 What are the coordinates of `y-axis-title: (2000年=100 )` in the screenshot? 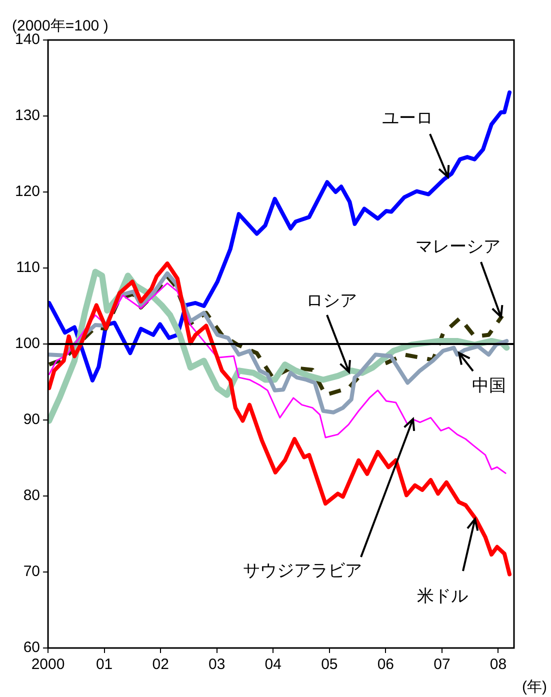 It's located at (60, 26).